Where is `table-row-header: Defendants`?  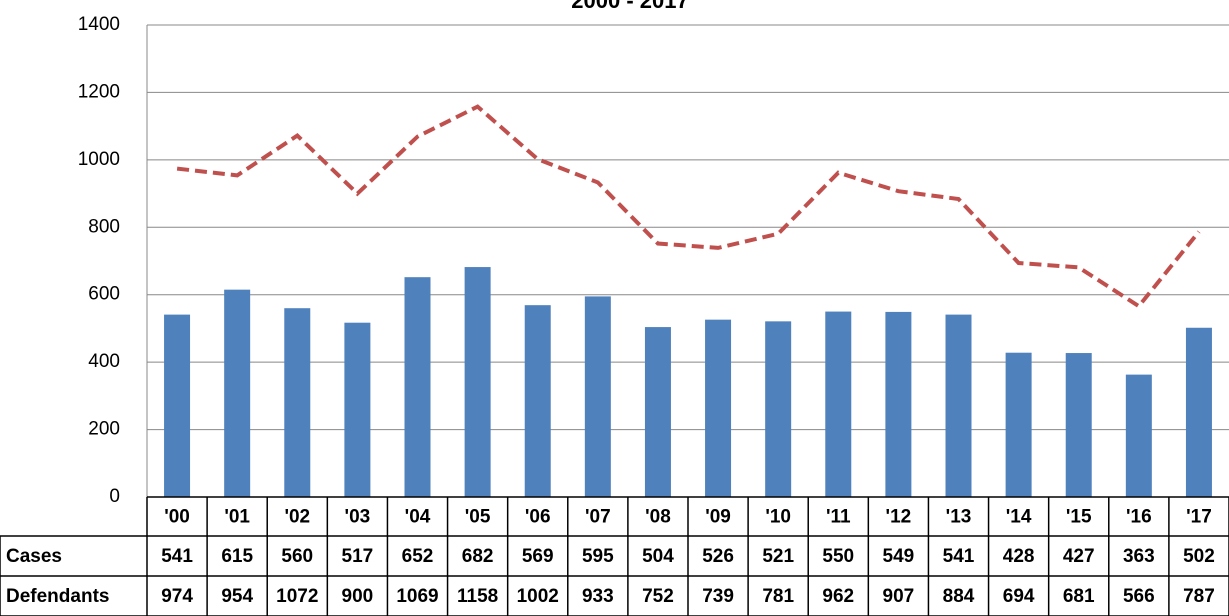
table-row-header: Defendants is located at coordinates (57, 596).